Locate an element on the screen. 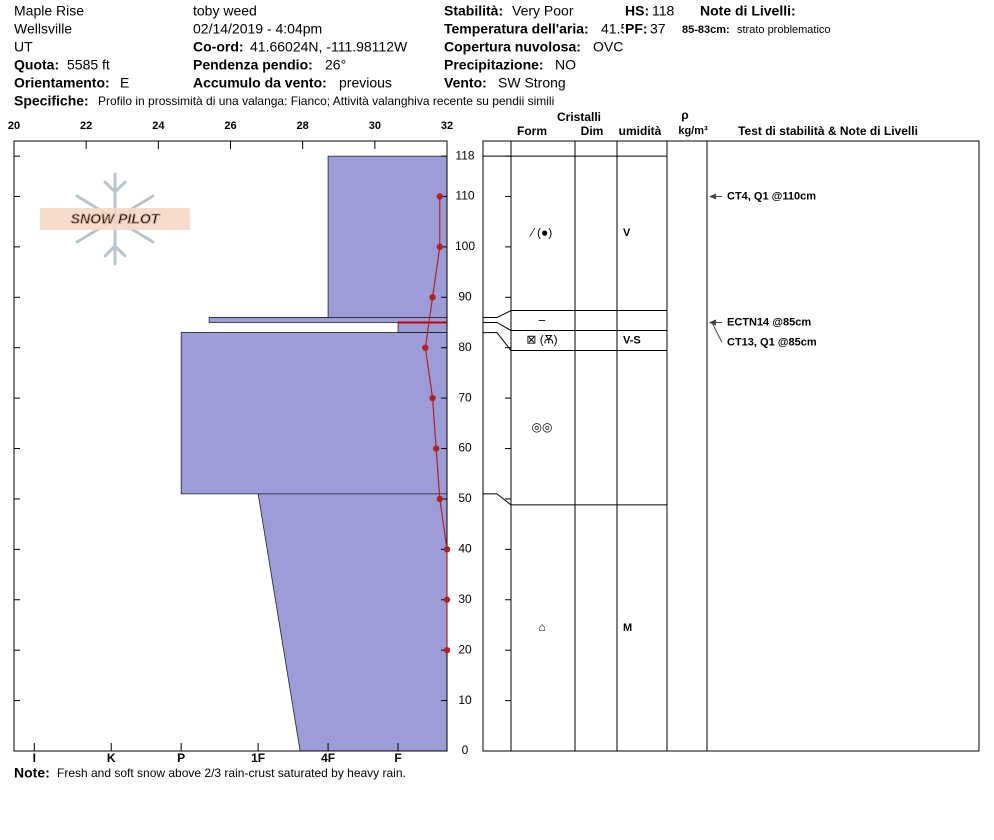  label: Pendenza pendio: is located at coordinates (253, 65).